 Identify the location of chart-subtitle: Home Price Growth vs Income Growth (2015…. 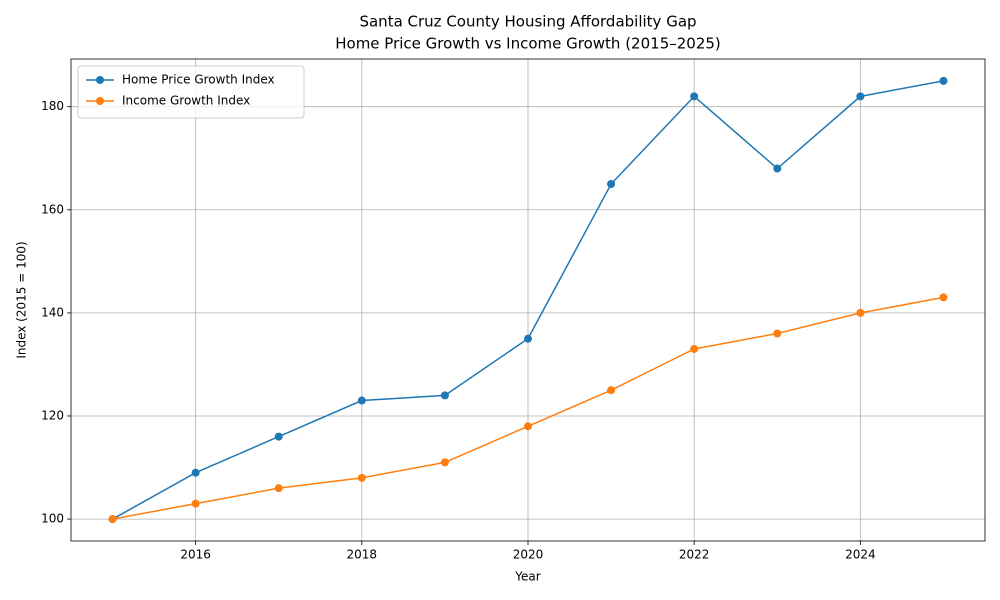
(528, 44).